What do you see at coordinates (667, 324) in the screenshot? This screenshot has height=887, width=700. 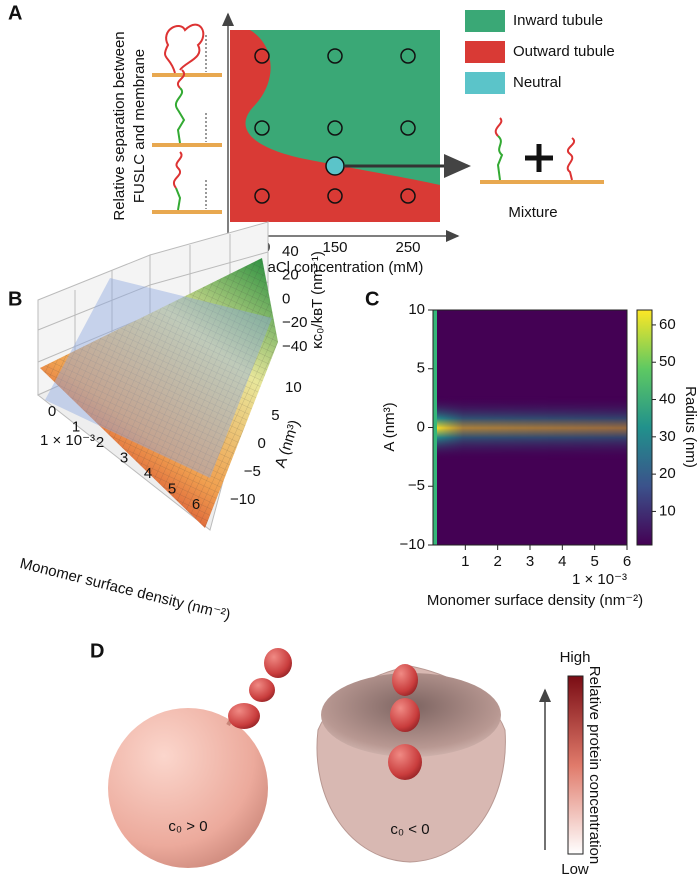 I see `colorbar-tick-label: 60` at bounding box center [667, 324].